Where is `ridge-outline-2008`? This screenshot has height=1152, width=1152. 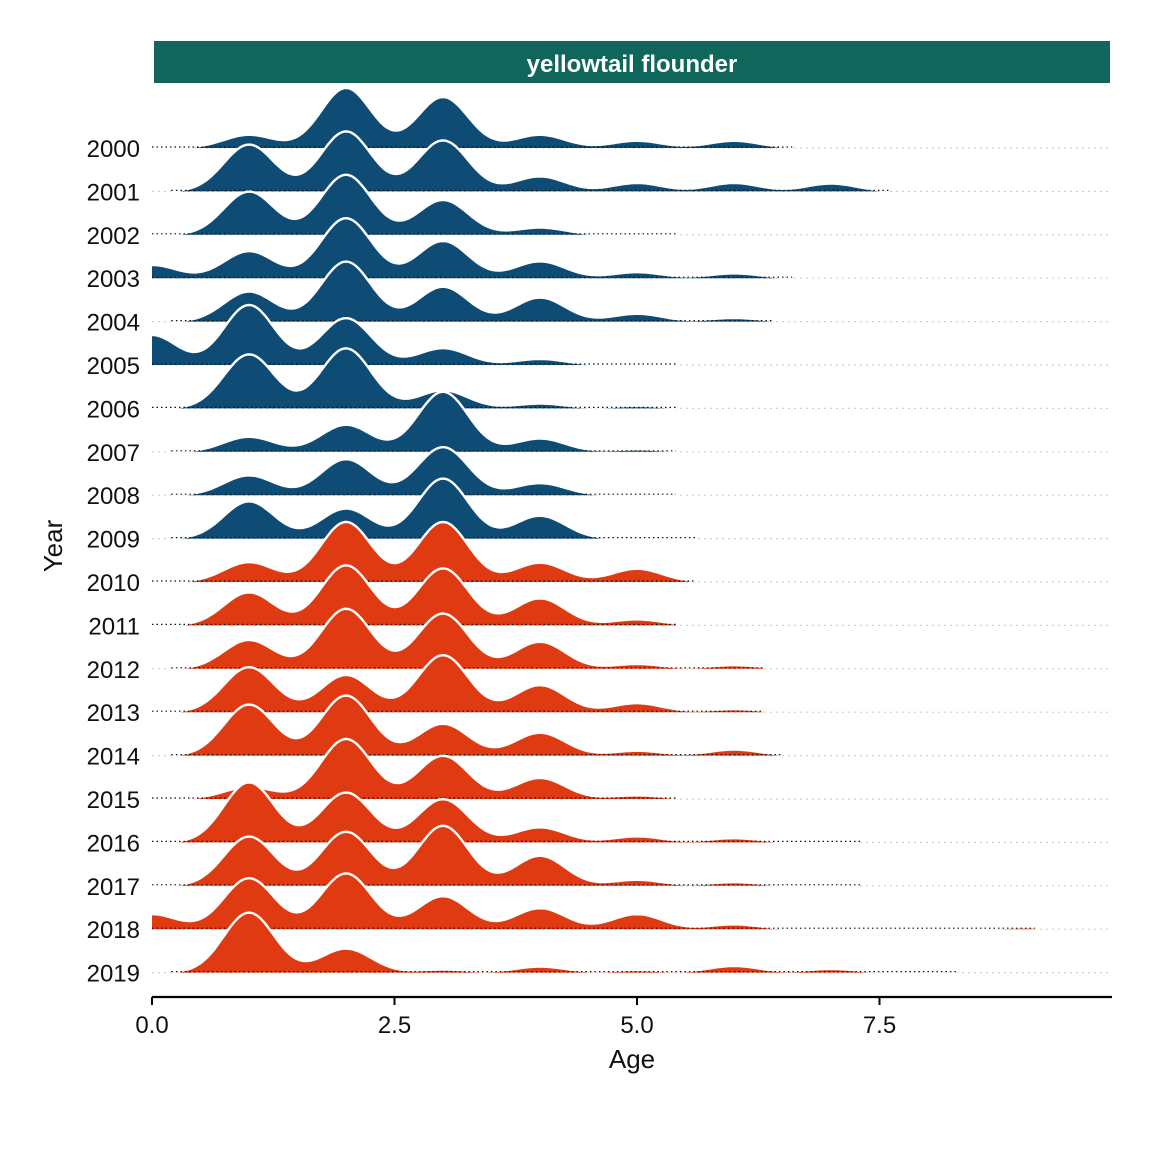 ridge-outline-2008 is located at coordinates (423, 471).